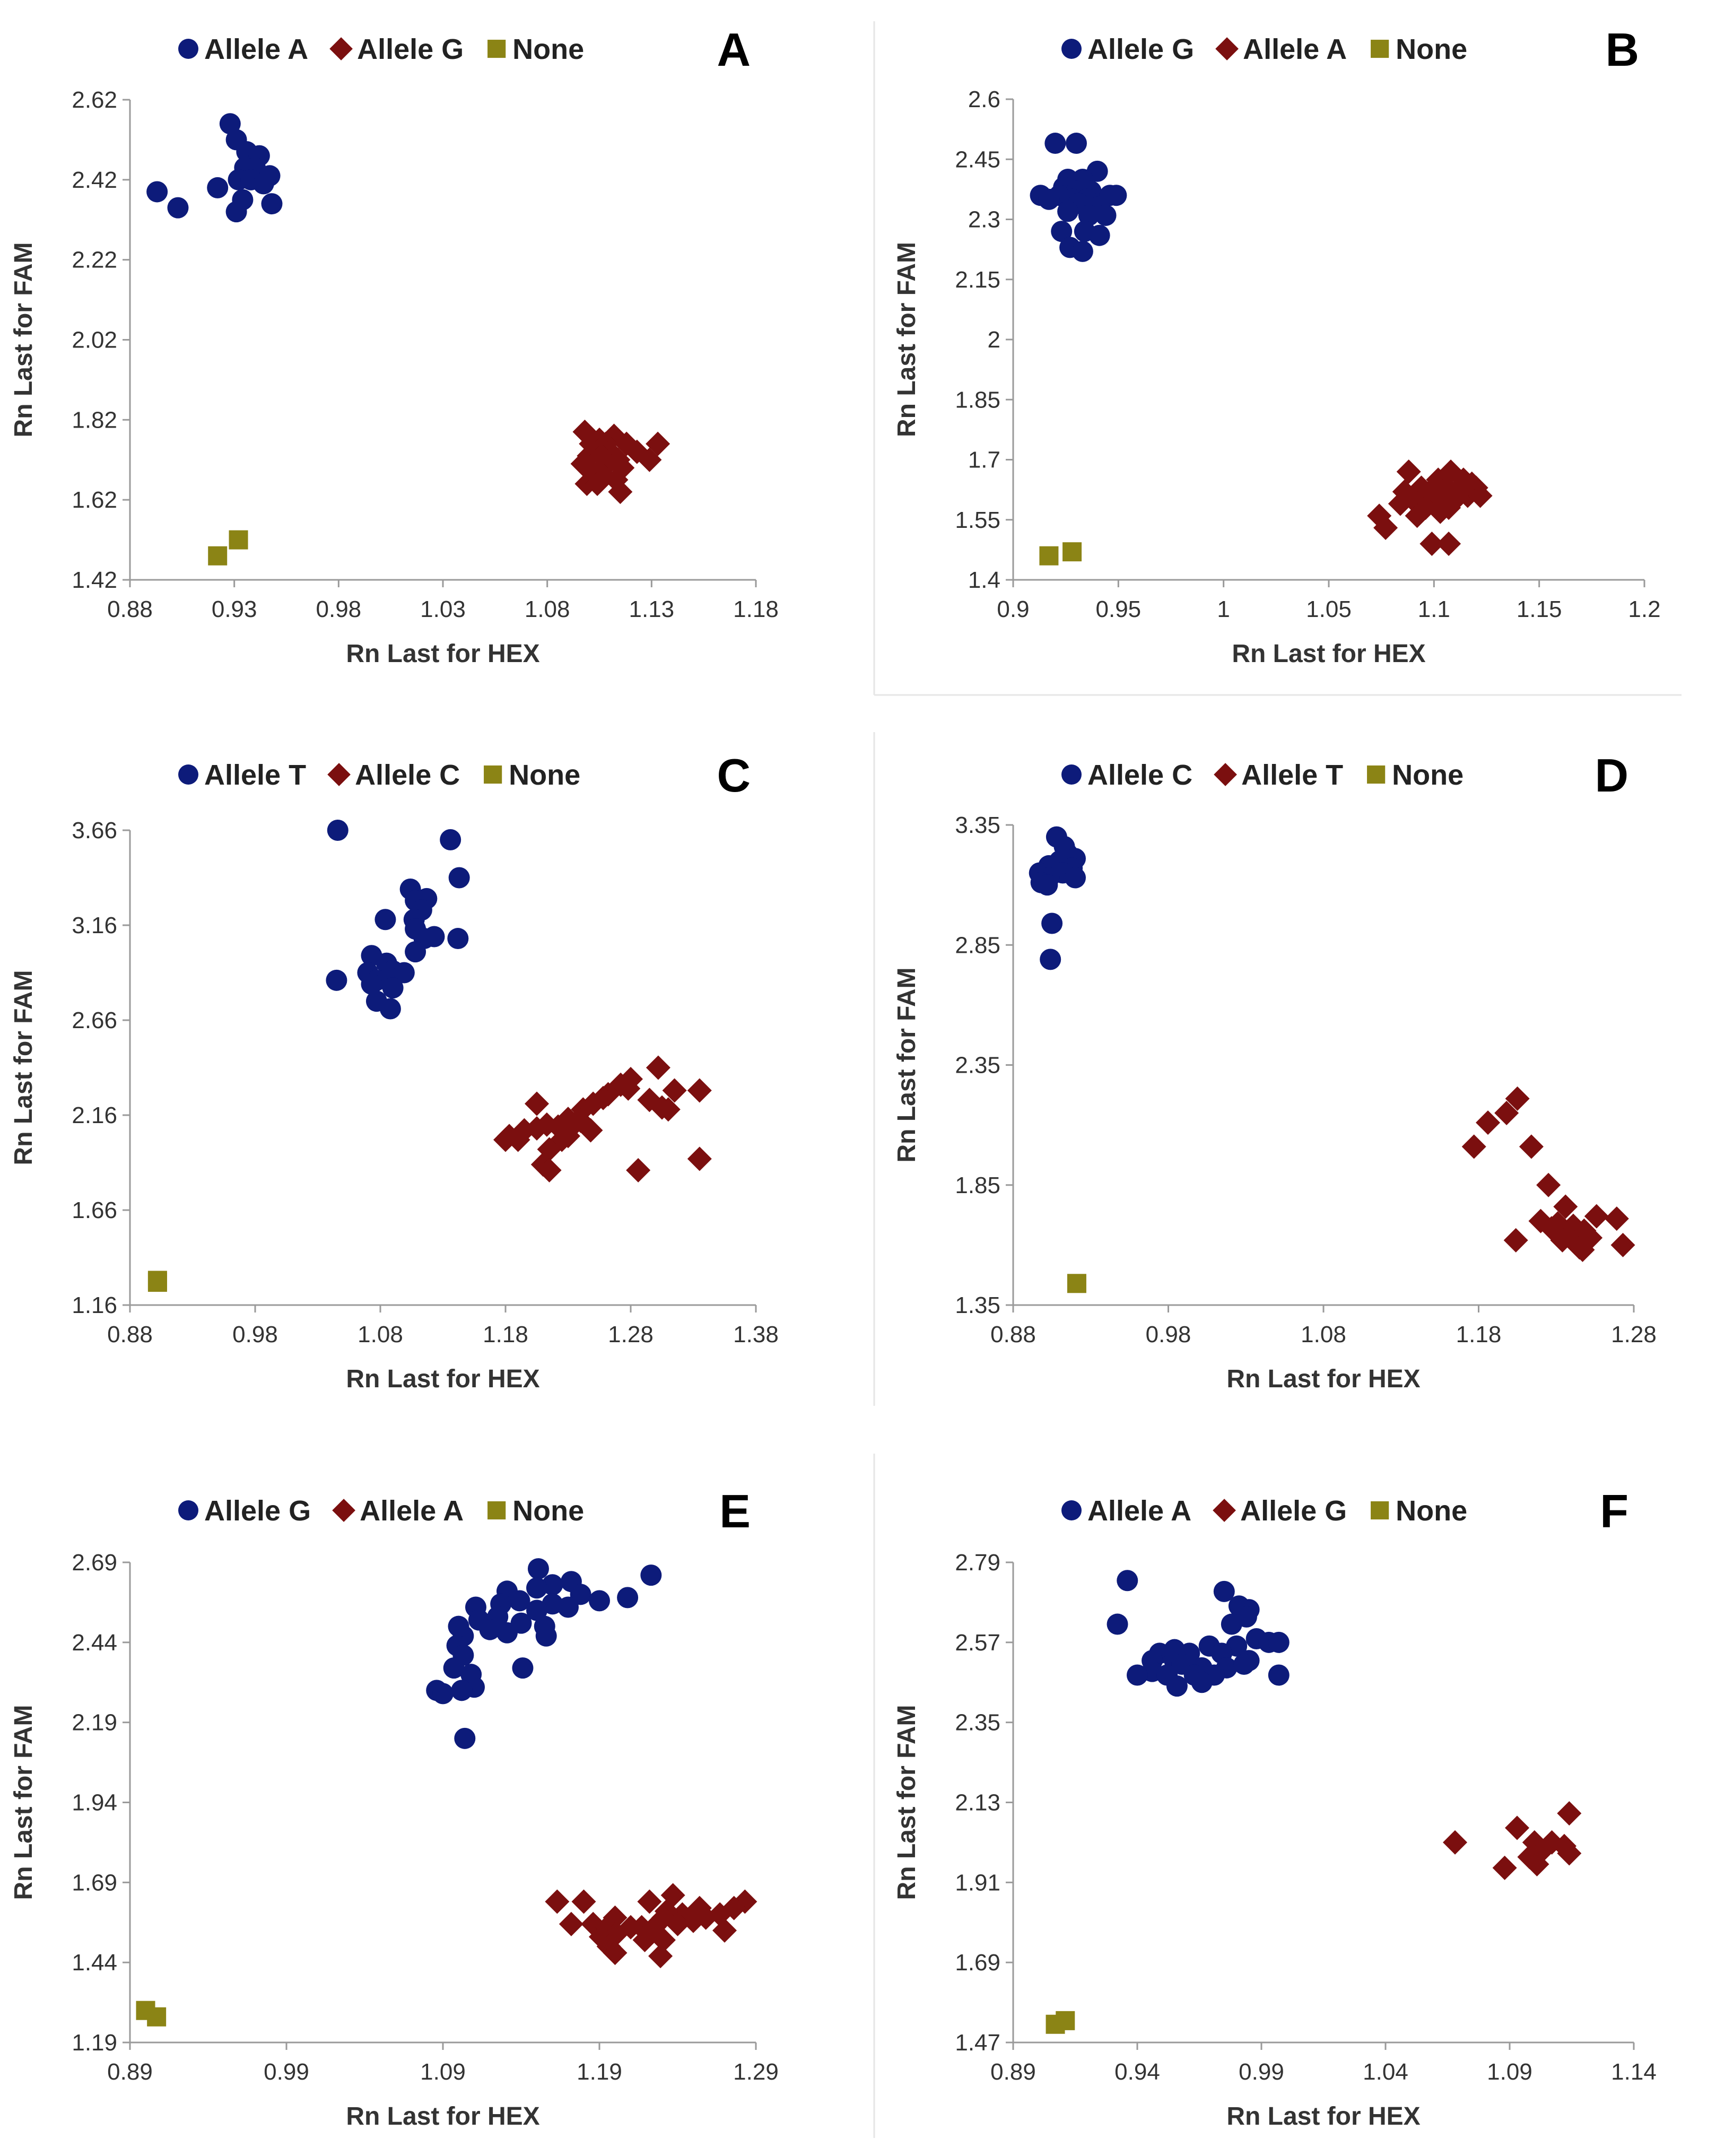 Image resolution: width=1716 pixels, height=2156 pixels. I want to click on panel-letter-f: F, so click(1614, 1511).